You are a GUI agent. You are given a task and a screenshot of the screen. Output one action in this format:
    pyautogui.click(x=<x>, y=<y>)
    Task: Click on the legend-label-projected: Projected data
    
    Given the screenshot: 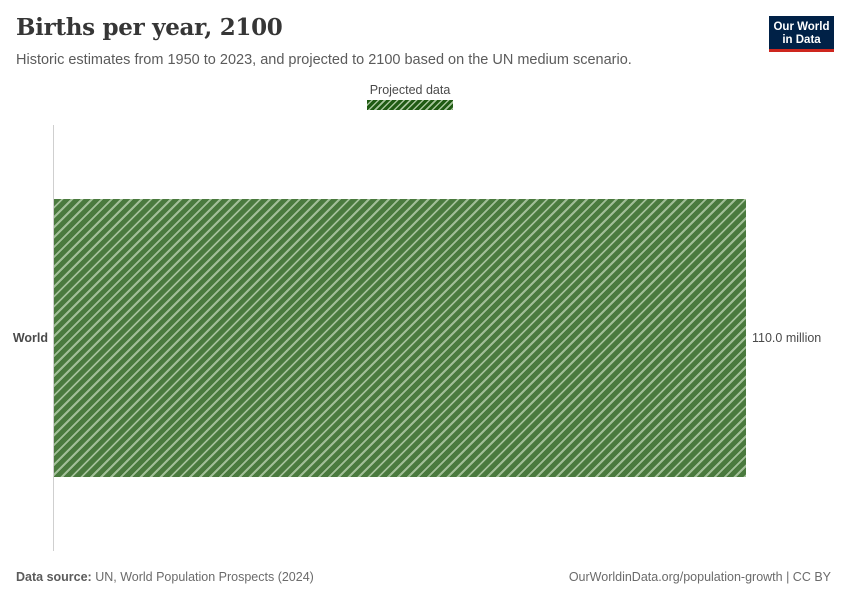 What is the action you would take?
    pyautogui.click(x=410, y=90)
    